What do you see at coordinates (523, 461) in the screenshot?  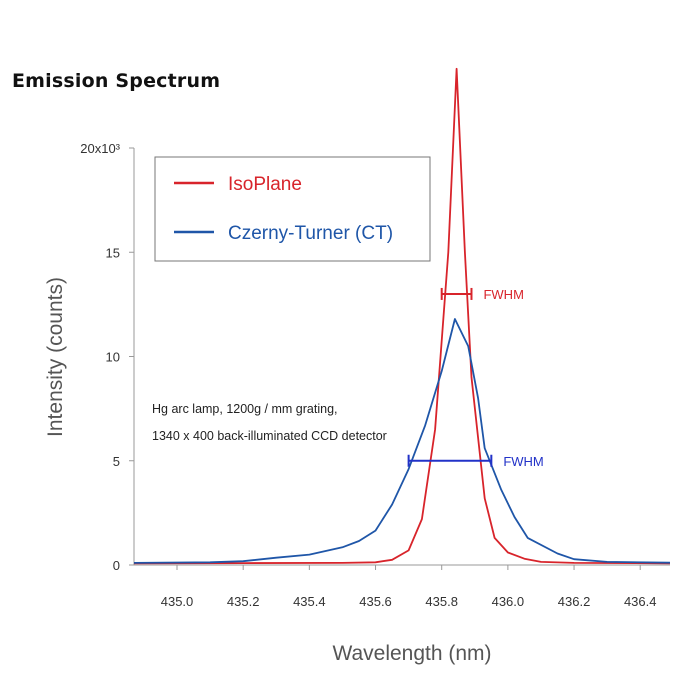 I see `fwhm-label-czerny-turner: FWHM` at bounding box center [523, 461].